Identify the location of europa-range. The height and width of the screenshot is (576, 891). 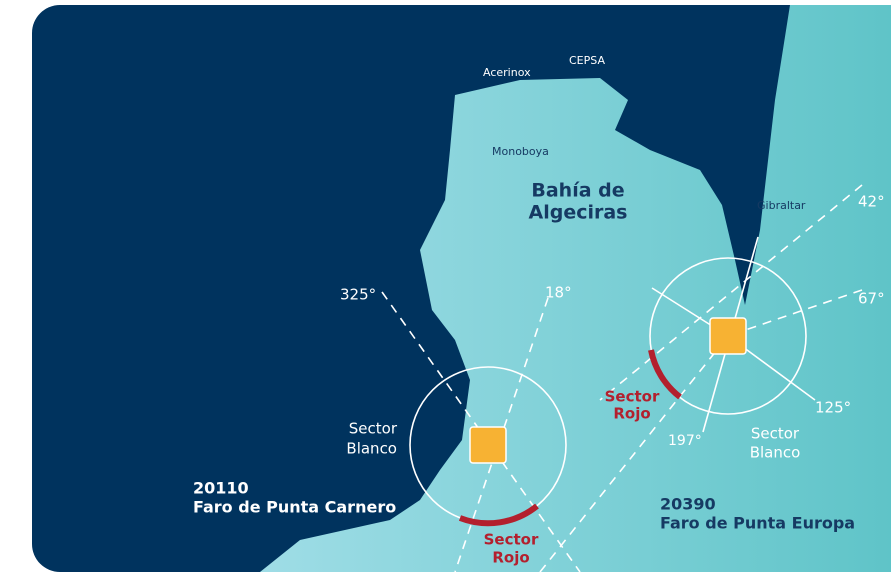
(728, 336).